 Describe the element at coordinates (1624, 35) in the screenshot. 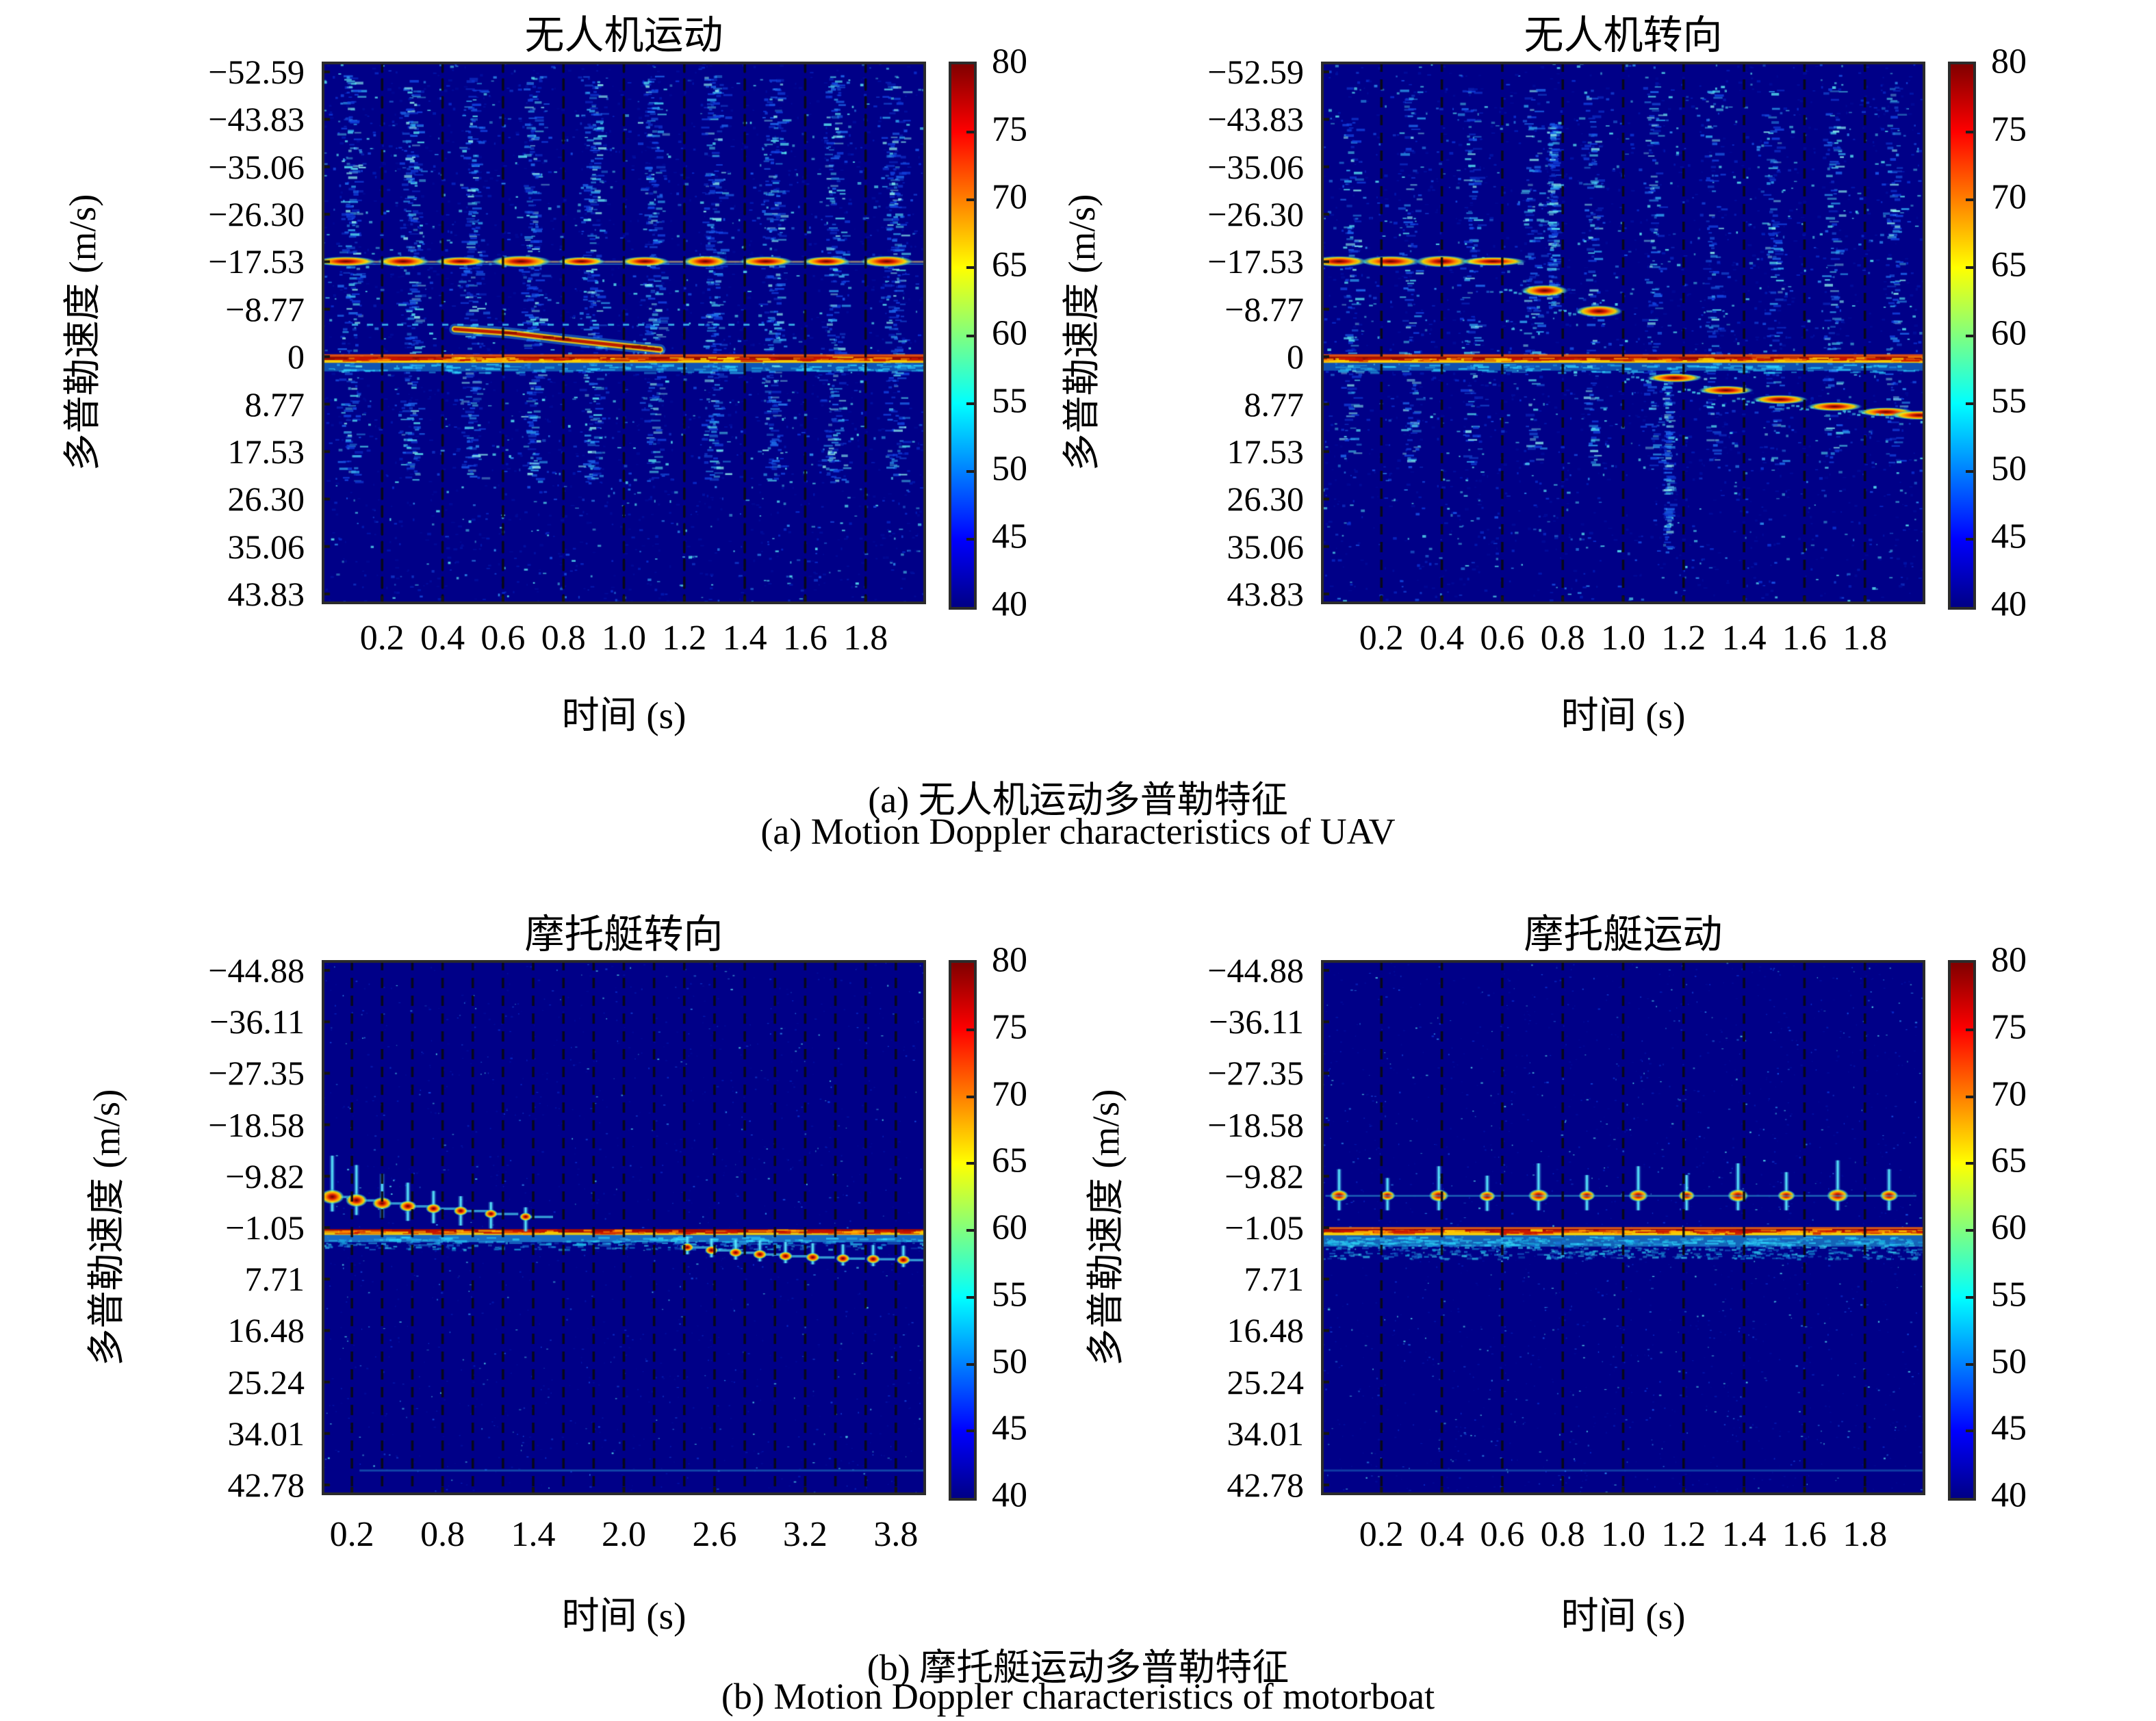

I see `plot-title-uav-turning: 无人机转向` at that location.